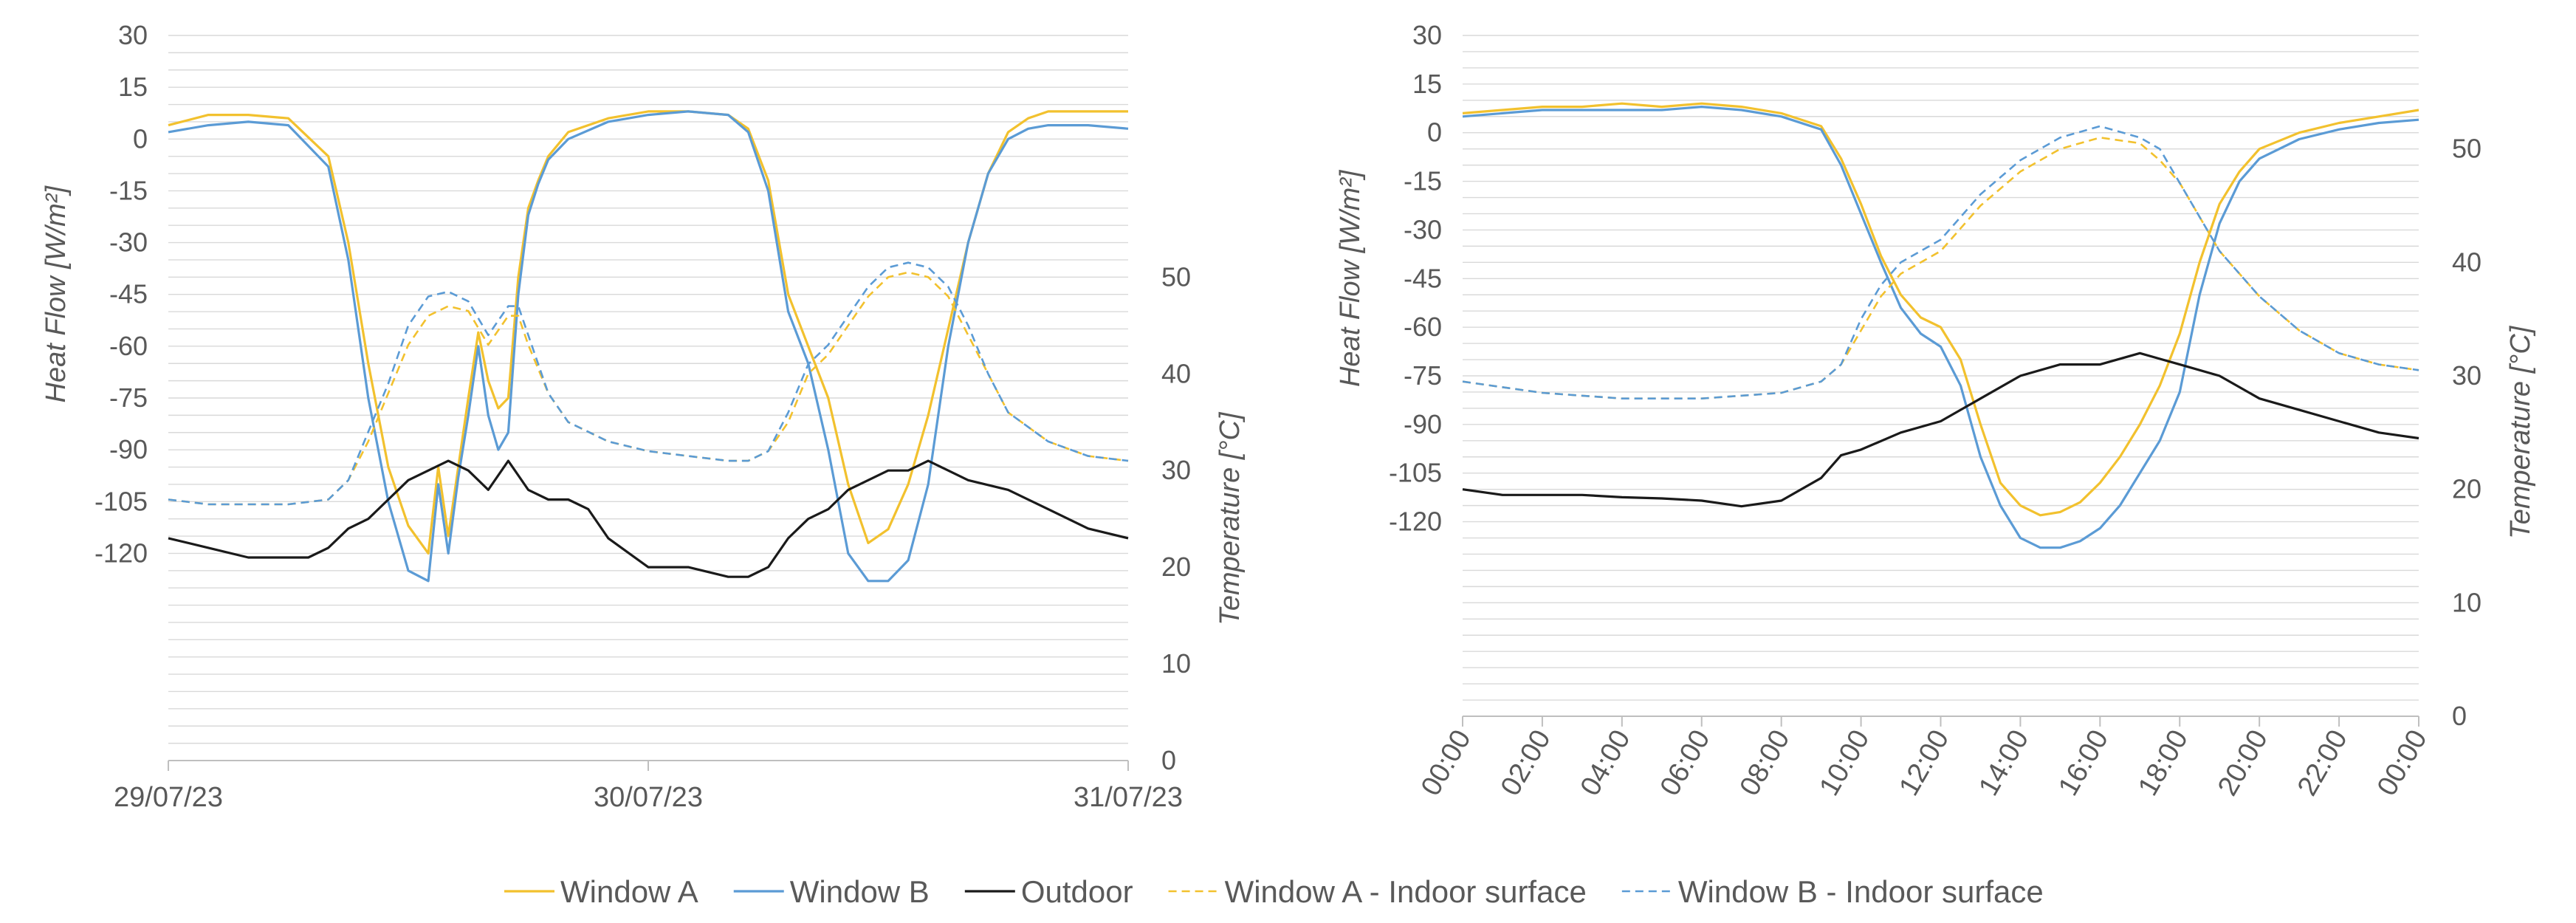  Describe the element at coordinates (2084, 763) in the screenshot. I see `x-tick-label: 16:00` at that location.